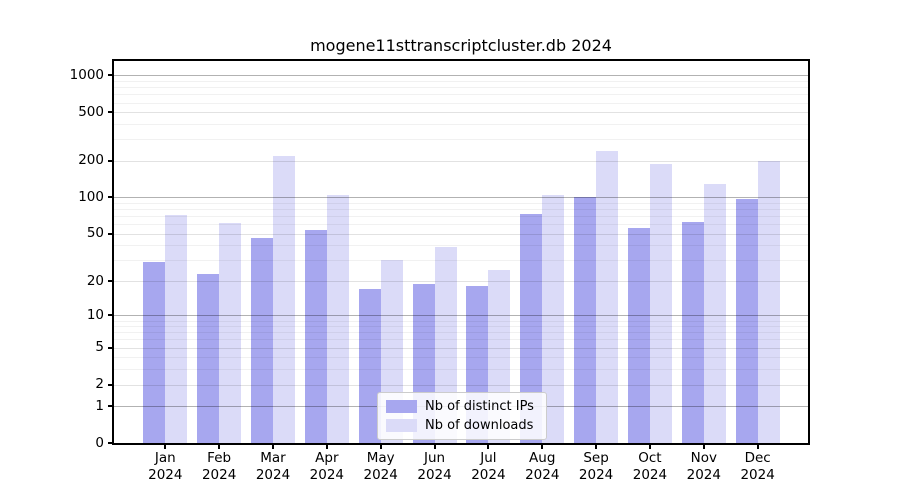  Describe the element at coordinates (380, 447) in the screenshot. I see `x-tick-may` at that location.